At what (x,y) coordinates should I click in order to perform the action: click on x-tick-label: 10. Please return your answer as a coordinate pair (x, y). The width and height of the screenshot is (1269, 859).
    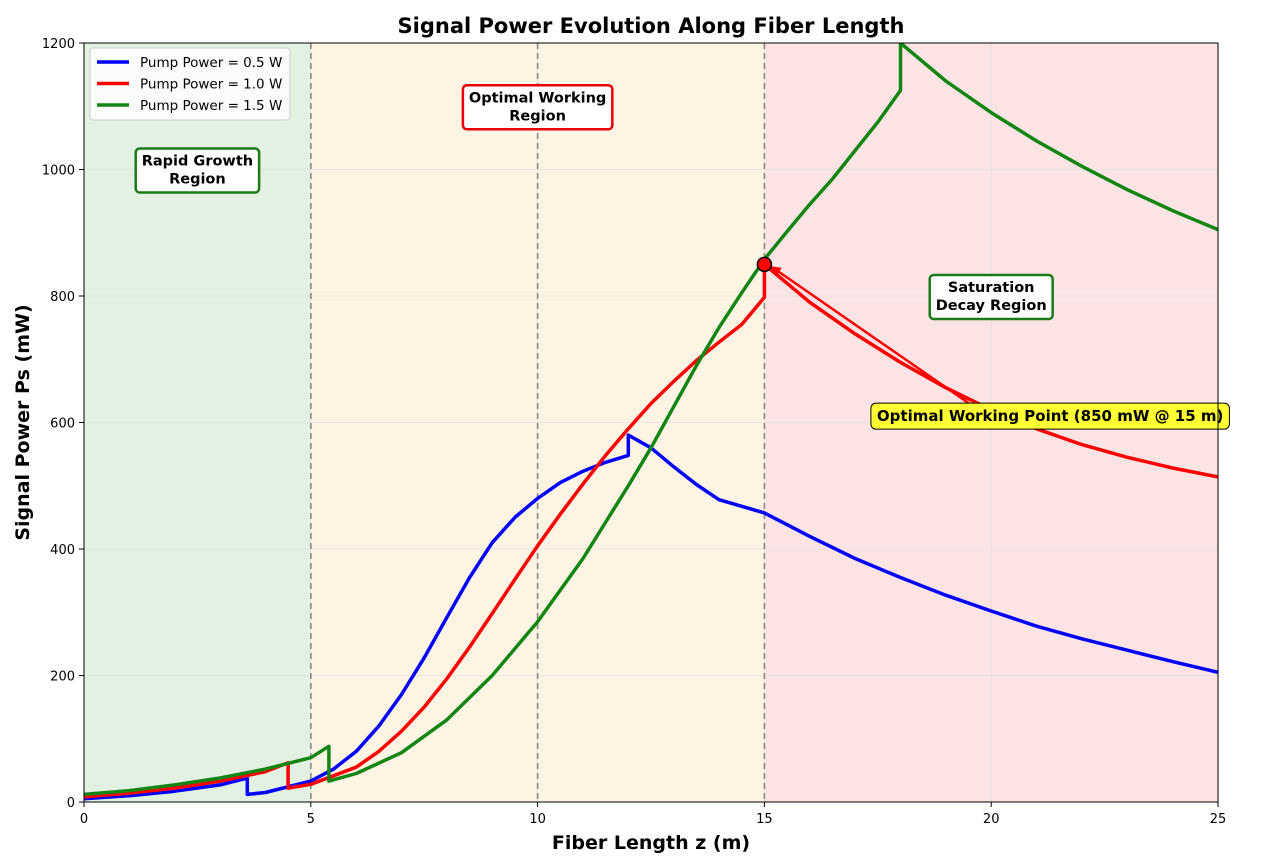
    Looking at the image, I should click on (537, 819).